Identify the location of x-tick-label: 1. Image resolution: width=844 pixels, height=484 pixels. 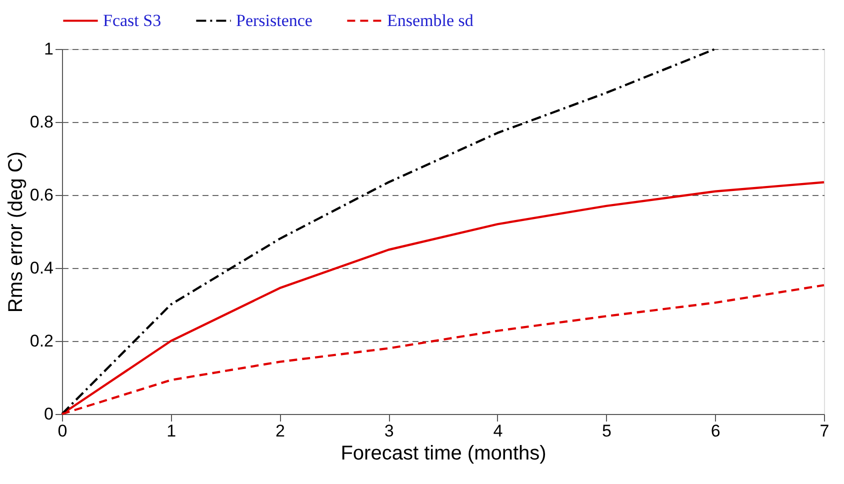
(171, 431).